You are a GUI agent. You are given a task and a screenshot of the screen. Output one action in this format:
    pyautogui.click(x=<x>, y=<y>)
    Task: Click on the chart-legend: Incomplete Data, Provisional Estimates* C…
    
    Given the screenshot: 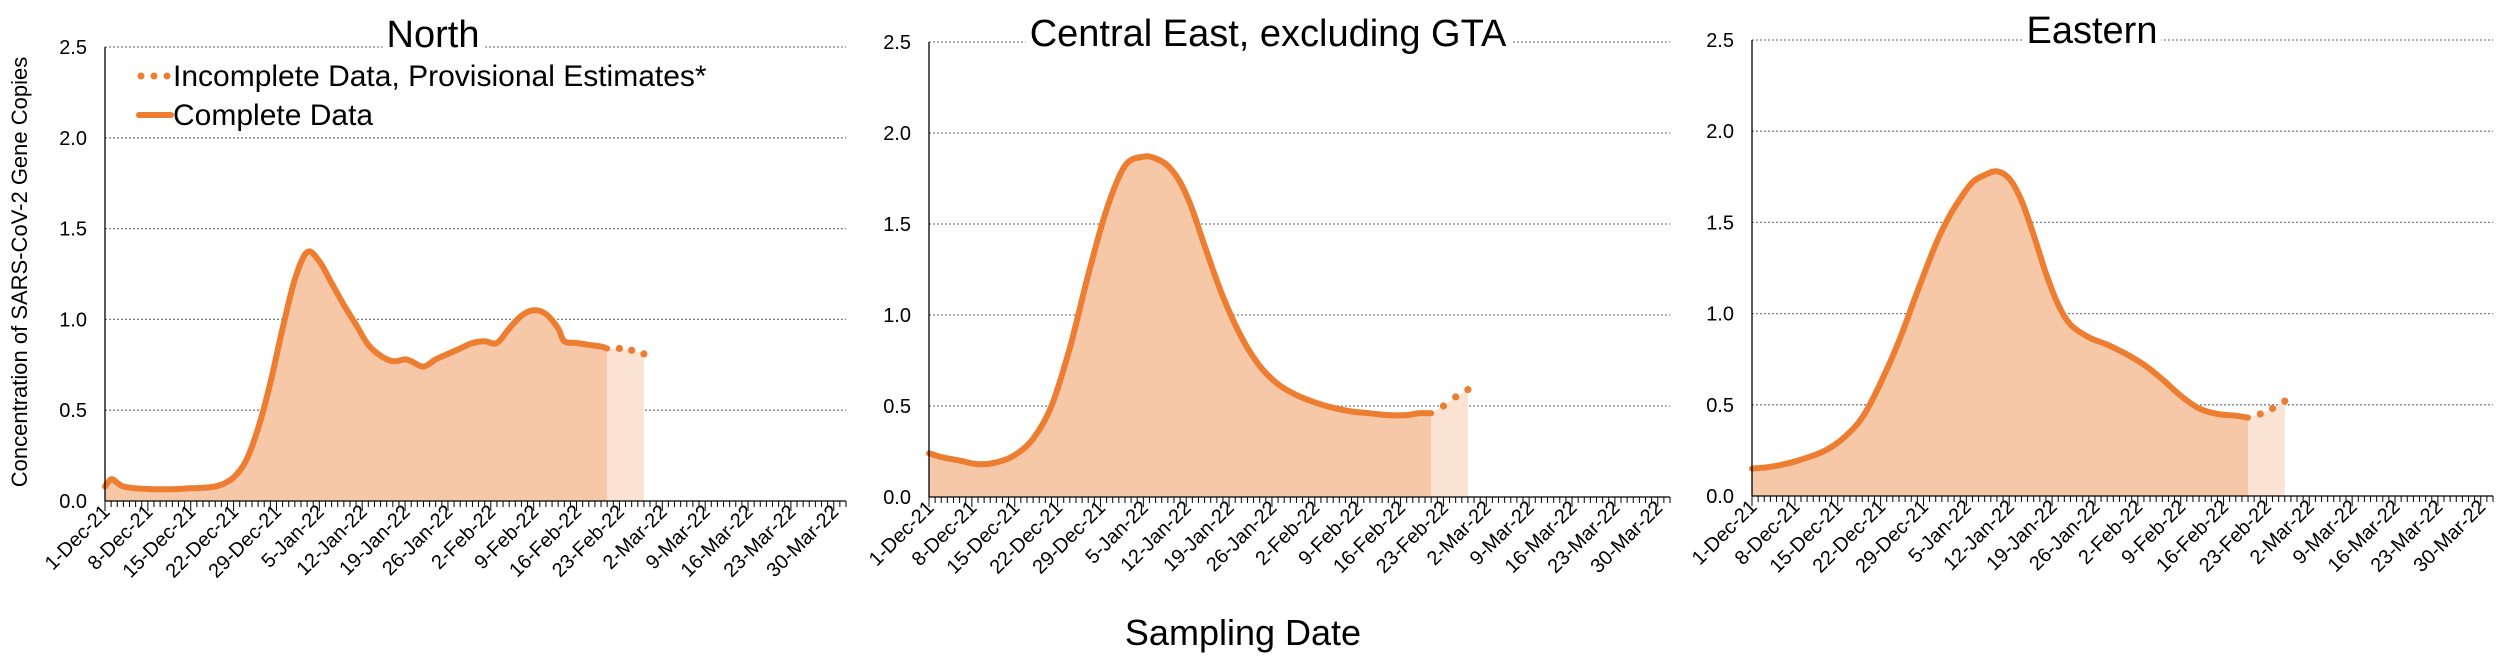 What is the action you would take?
    pyautogui.click(x=423, y=94)
    